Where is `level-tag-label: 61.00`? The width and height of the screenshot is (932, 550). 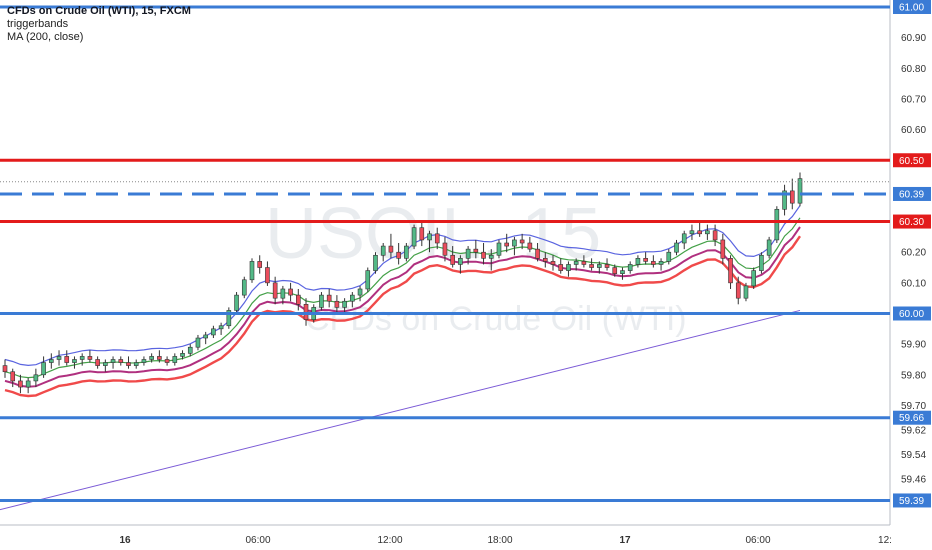 level-tag-label: 61.00 is located at coordinates (911, 8).